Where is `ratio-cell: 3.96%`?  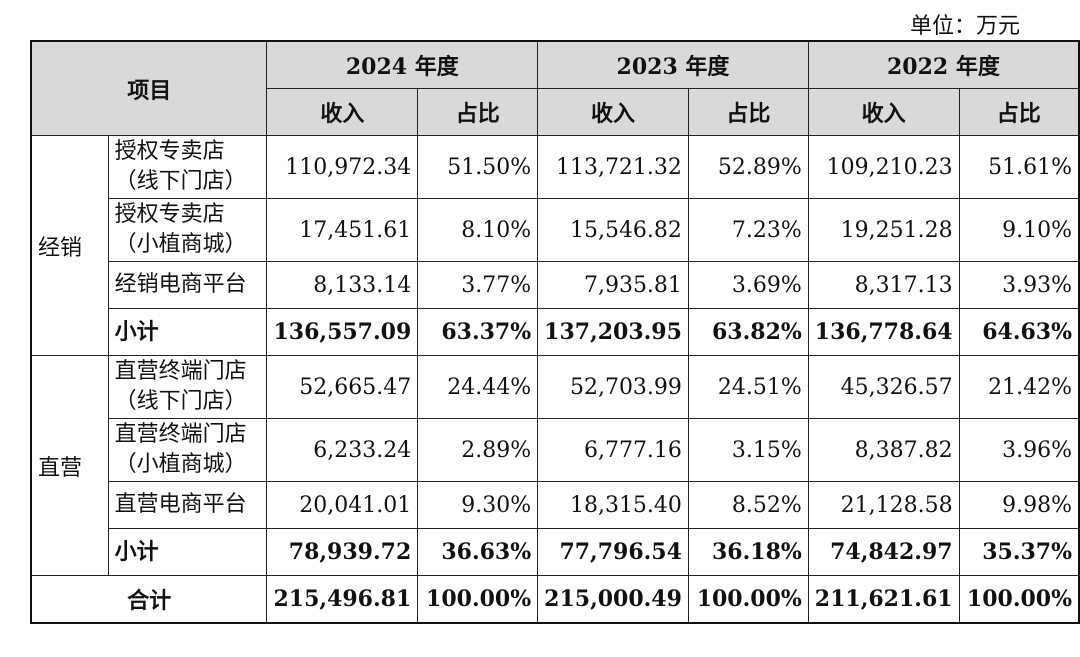 ratio-cell: 3.96% is located at coordinates (1019, 450).